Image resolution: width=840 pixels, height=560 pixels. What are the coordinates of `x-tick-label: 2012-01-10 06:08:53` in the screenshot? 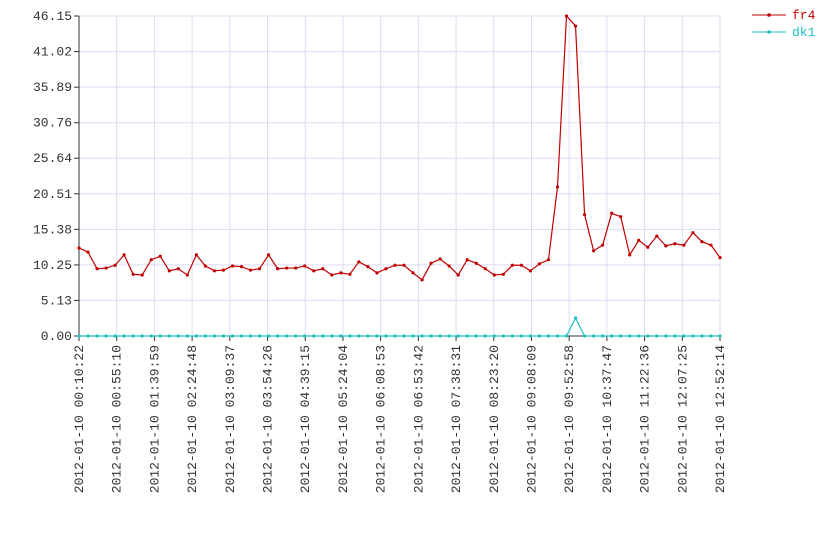 It's located at (381, 419).